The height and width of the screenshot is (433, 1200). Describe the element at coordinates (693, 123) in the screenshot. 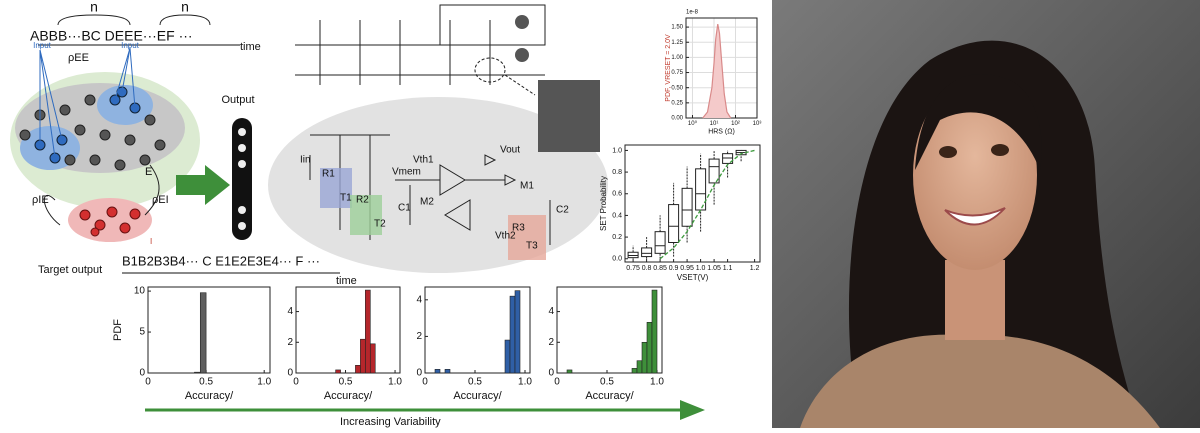

I see `x-tick-label: 10⁰` at that location.